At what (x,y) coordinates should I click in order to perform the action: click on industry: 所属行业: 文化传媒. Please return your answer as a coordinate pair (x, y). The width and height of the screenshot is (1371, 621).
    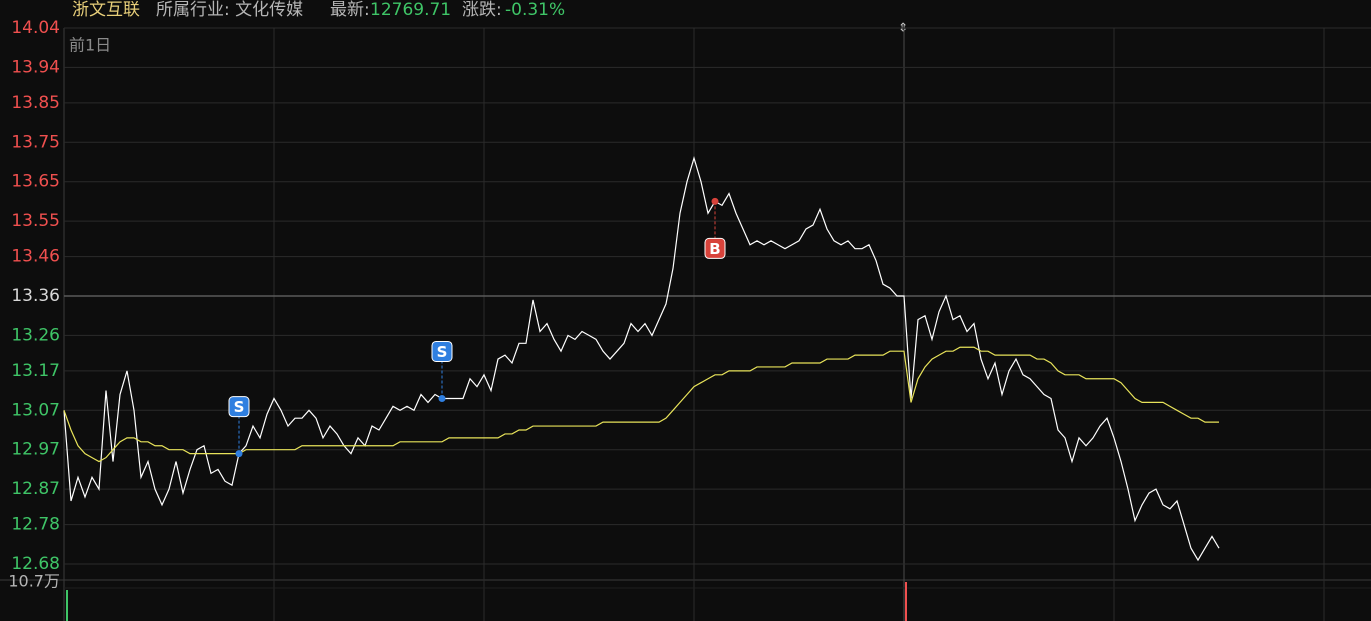
    Looking at the image, I should click on (229, 10).